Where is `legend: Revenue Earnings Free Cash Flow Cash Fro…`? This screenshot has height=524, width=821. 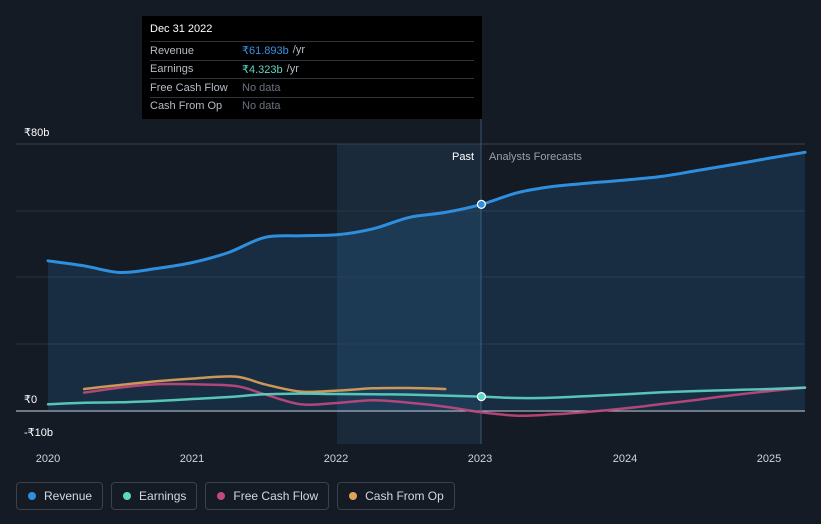 legend: Revenue Earnings Free Cash Flow Cash Fro… is located at coordinates (235, 496).